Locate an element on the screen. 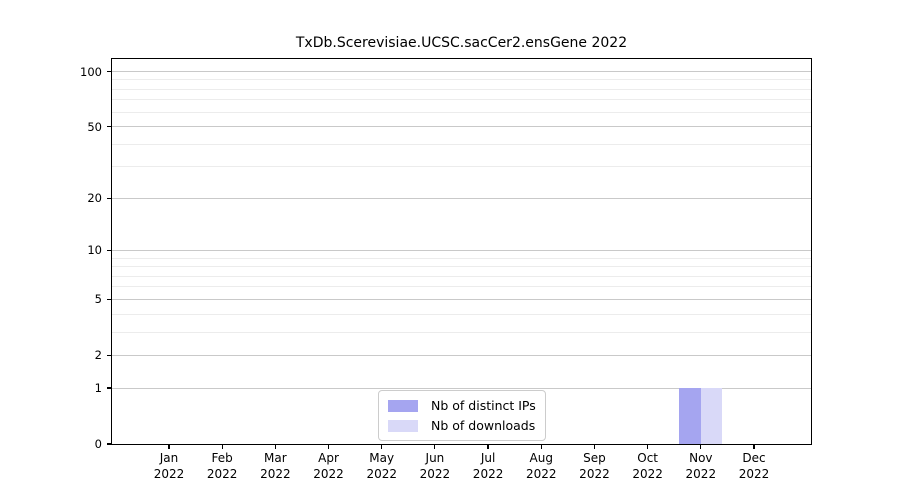 The image size is (900, 500). x-tick-label: Nov 2022 is located at coordinates (701, 466).